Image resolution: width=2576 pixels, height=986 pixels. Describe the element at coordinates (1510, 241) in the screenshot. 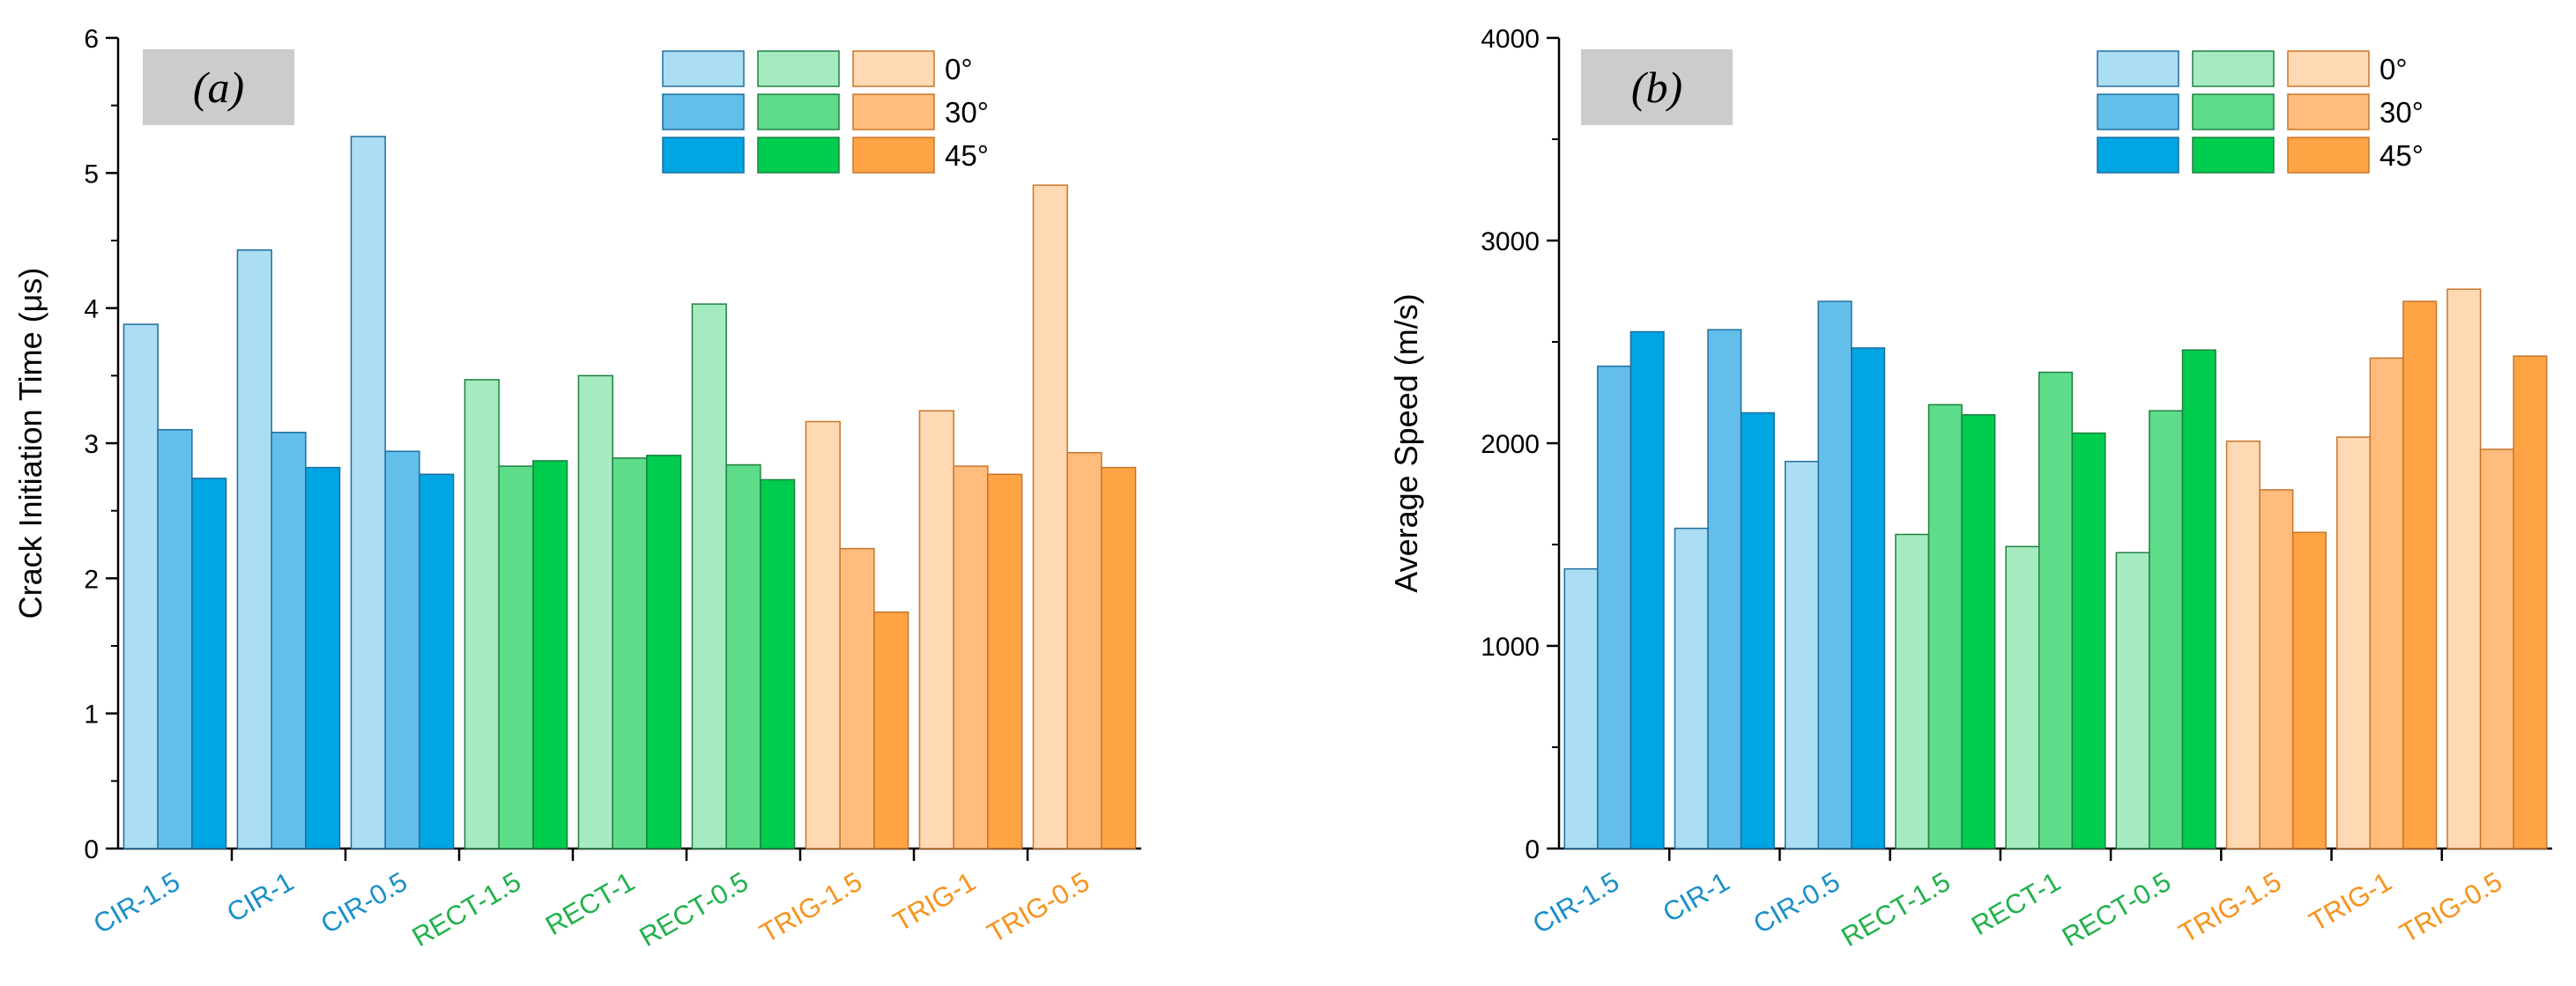

I see `y-tick-label: 3000` at that location.